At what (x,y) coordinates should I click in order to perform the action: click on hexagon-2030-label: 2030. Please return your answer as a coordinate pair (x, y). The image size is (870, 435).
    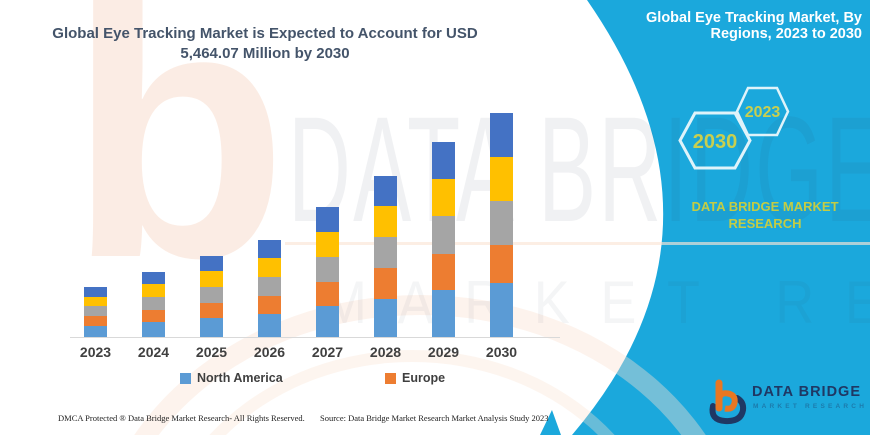
    Looking at the image, I should click on (715, 142).